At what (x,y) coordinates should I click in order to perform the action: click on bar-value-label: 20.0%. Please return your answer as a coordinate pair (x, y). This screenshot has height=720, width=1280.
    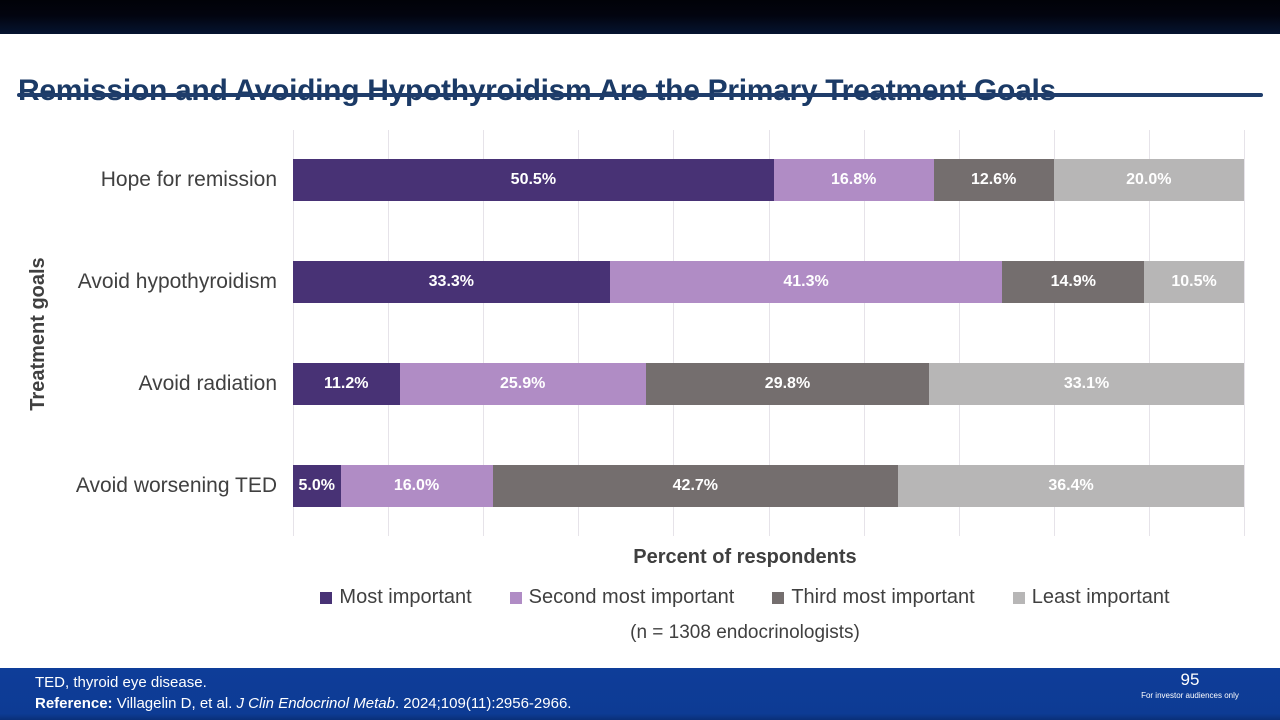
    Looking at the image, I should click on (1149, 179).